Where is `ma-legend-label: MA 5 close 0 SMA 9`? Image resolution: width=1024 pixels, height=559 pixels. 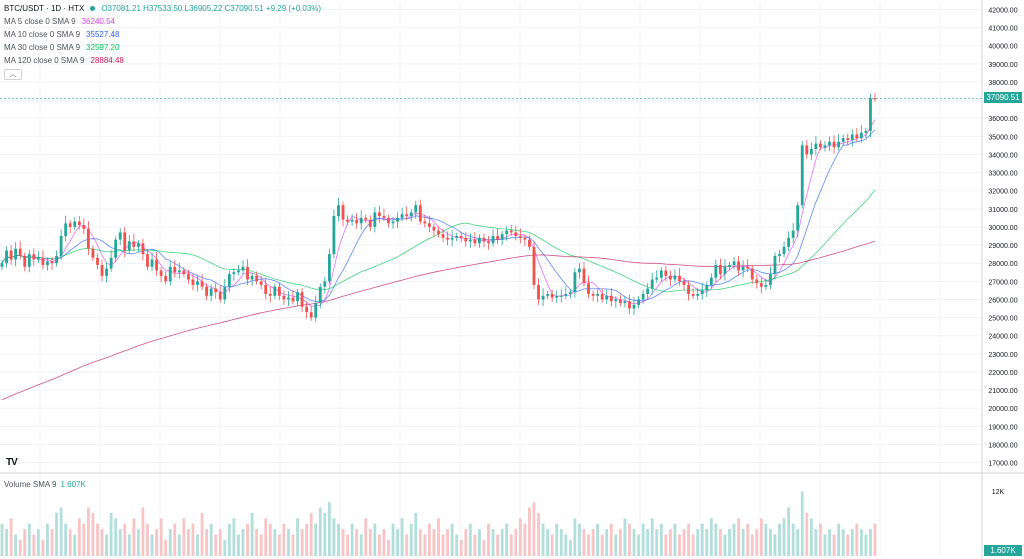 ma-legend-label: MA 5 close 0 SMA 9 is located at coordinates (40, 21).